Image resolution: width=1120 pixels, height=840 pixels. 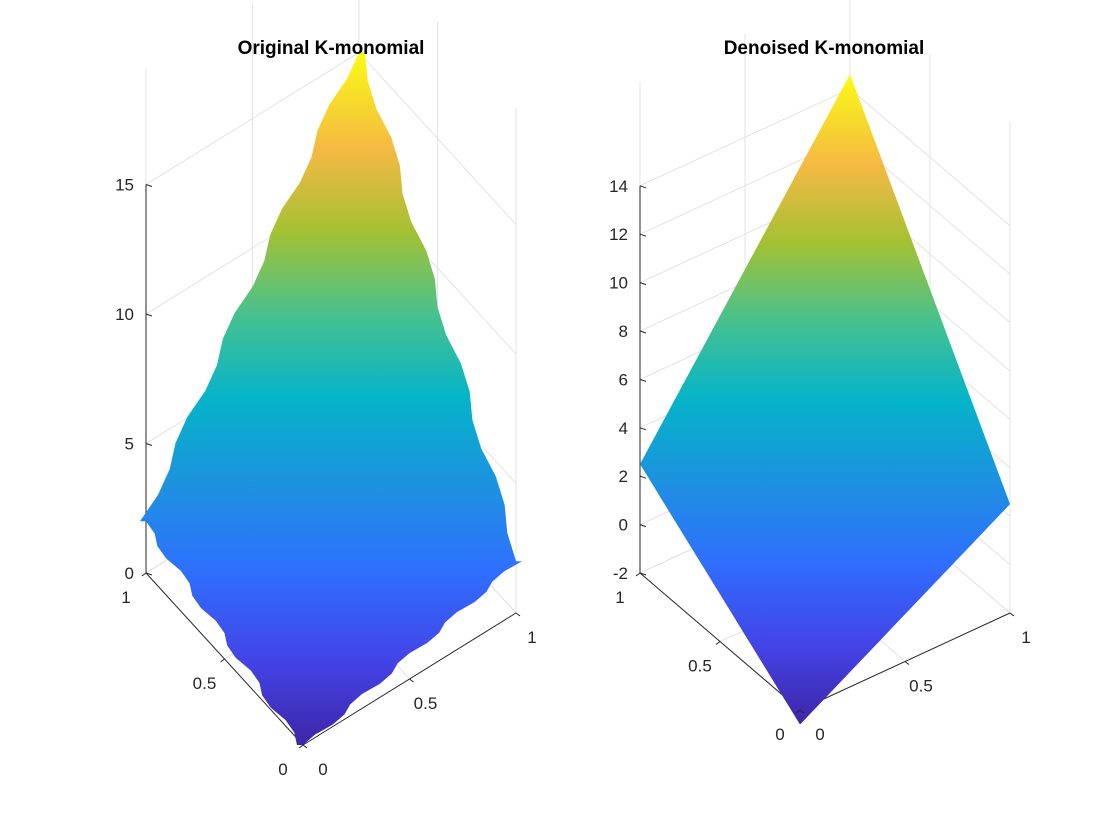 I want to click on z-tick-labels-denoised: -2 0 2 4 6 8 10 12 14, so click(x=628, y=380).